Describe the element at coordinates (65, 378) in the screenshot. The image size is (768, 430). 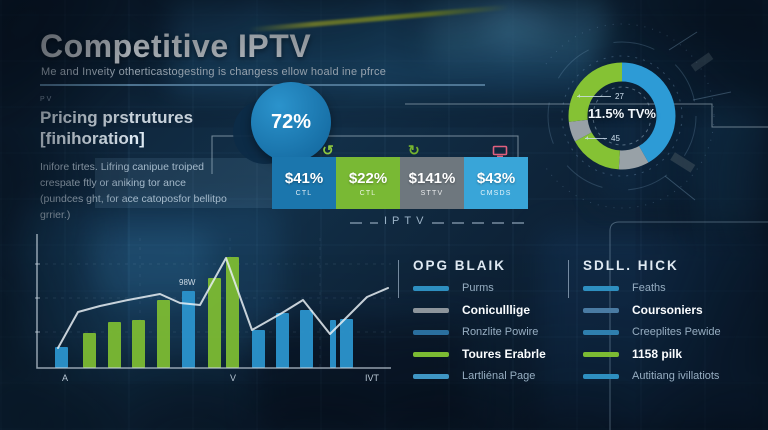
I see `x-axis-label: A` at that location.